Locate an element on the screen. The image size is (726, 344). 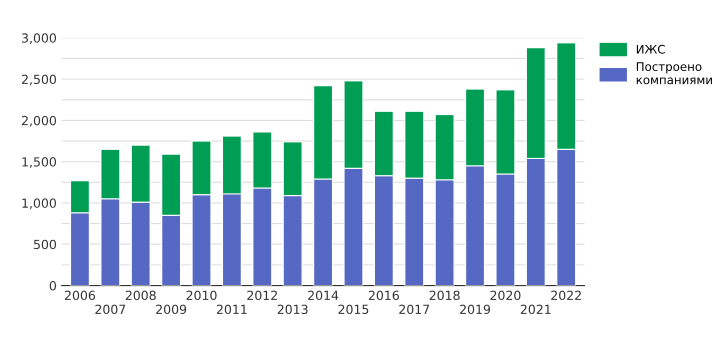
y-tick-label: 2,000 is located at coordinates (39, 121).